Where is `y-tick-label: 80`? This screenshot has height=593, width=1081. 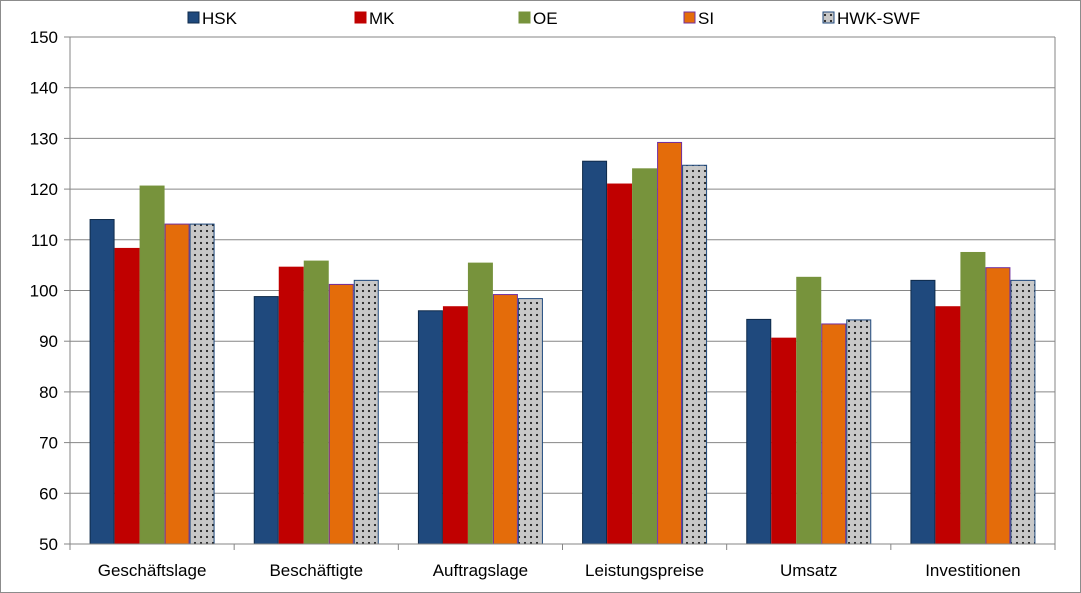
y-tick-label: 80 is located at coordinates (48, 392).